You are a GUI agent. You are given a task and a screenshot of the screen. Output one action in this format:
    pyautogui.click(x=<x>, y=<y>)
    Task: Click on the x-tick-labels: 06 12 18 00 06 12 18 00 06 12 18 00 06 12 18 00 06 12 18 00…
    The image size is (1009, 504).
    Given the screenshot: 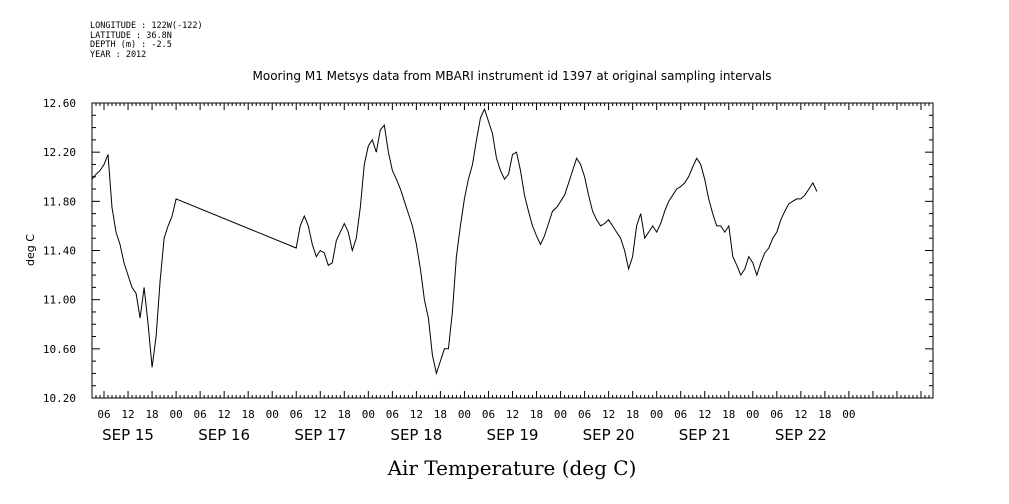 What is the action you would take?
    pyautogui.click(x=476, y=414)
    